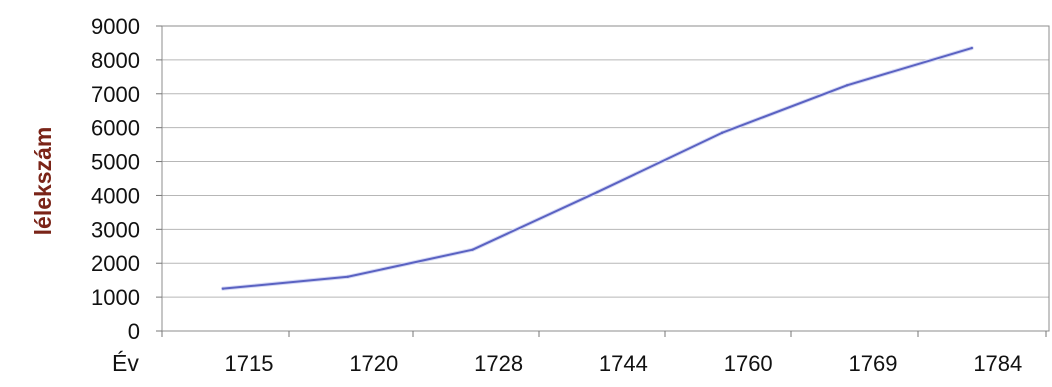  What do you see at coordinates (623, 363) in the screenshot?
I see `x-tick-label: 1744` at bounding box center [623, 363].